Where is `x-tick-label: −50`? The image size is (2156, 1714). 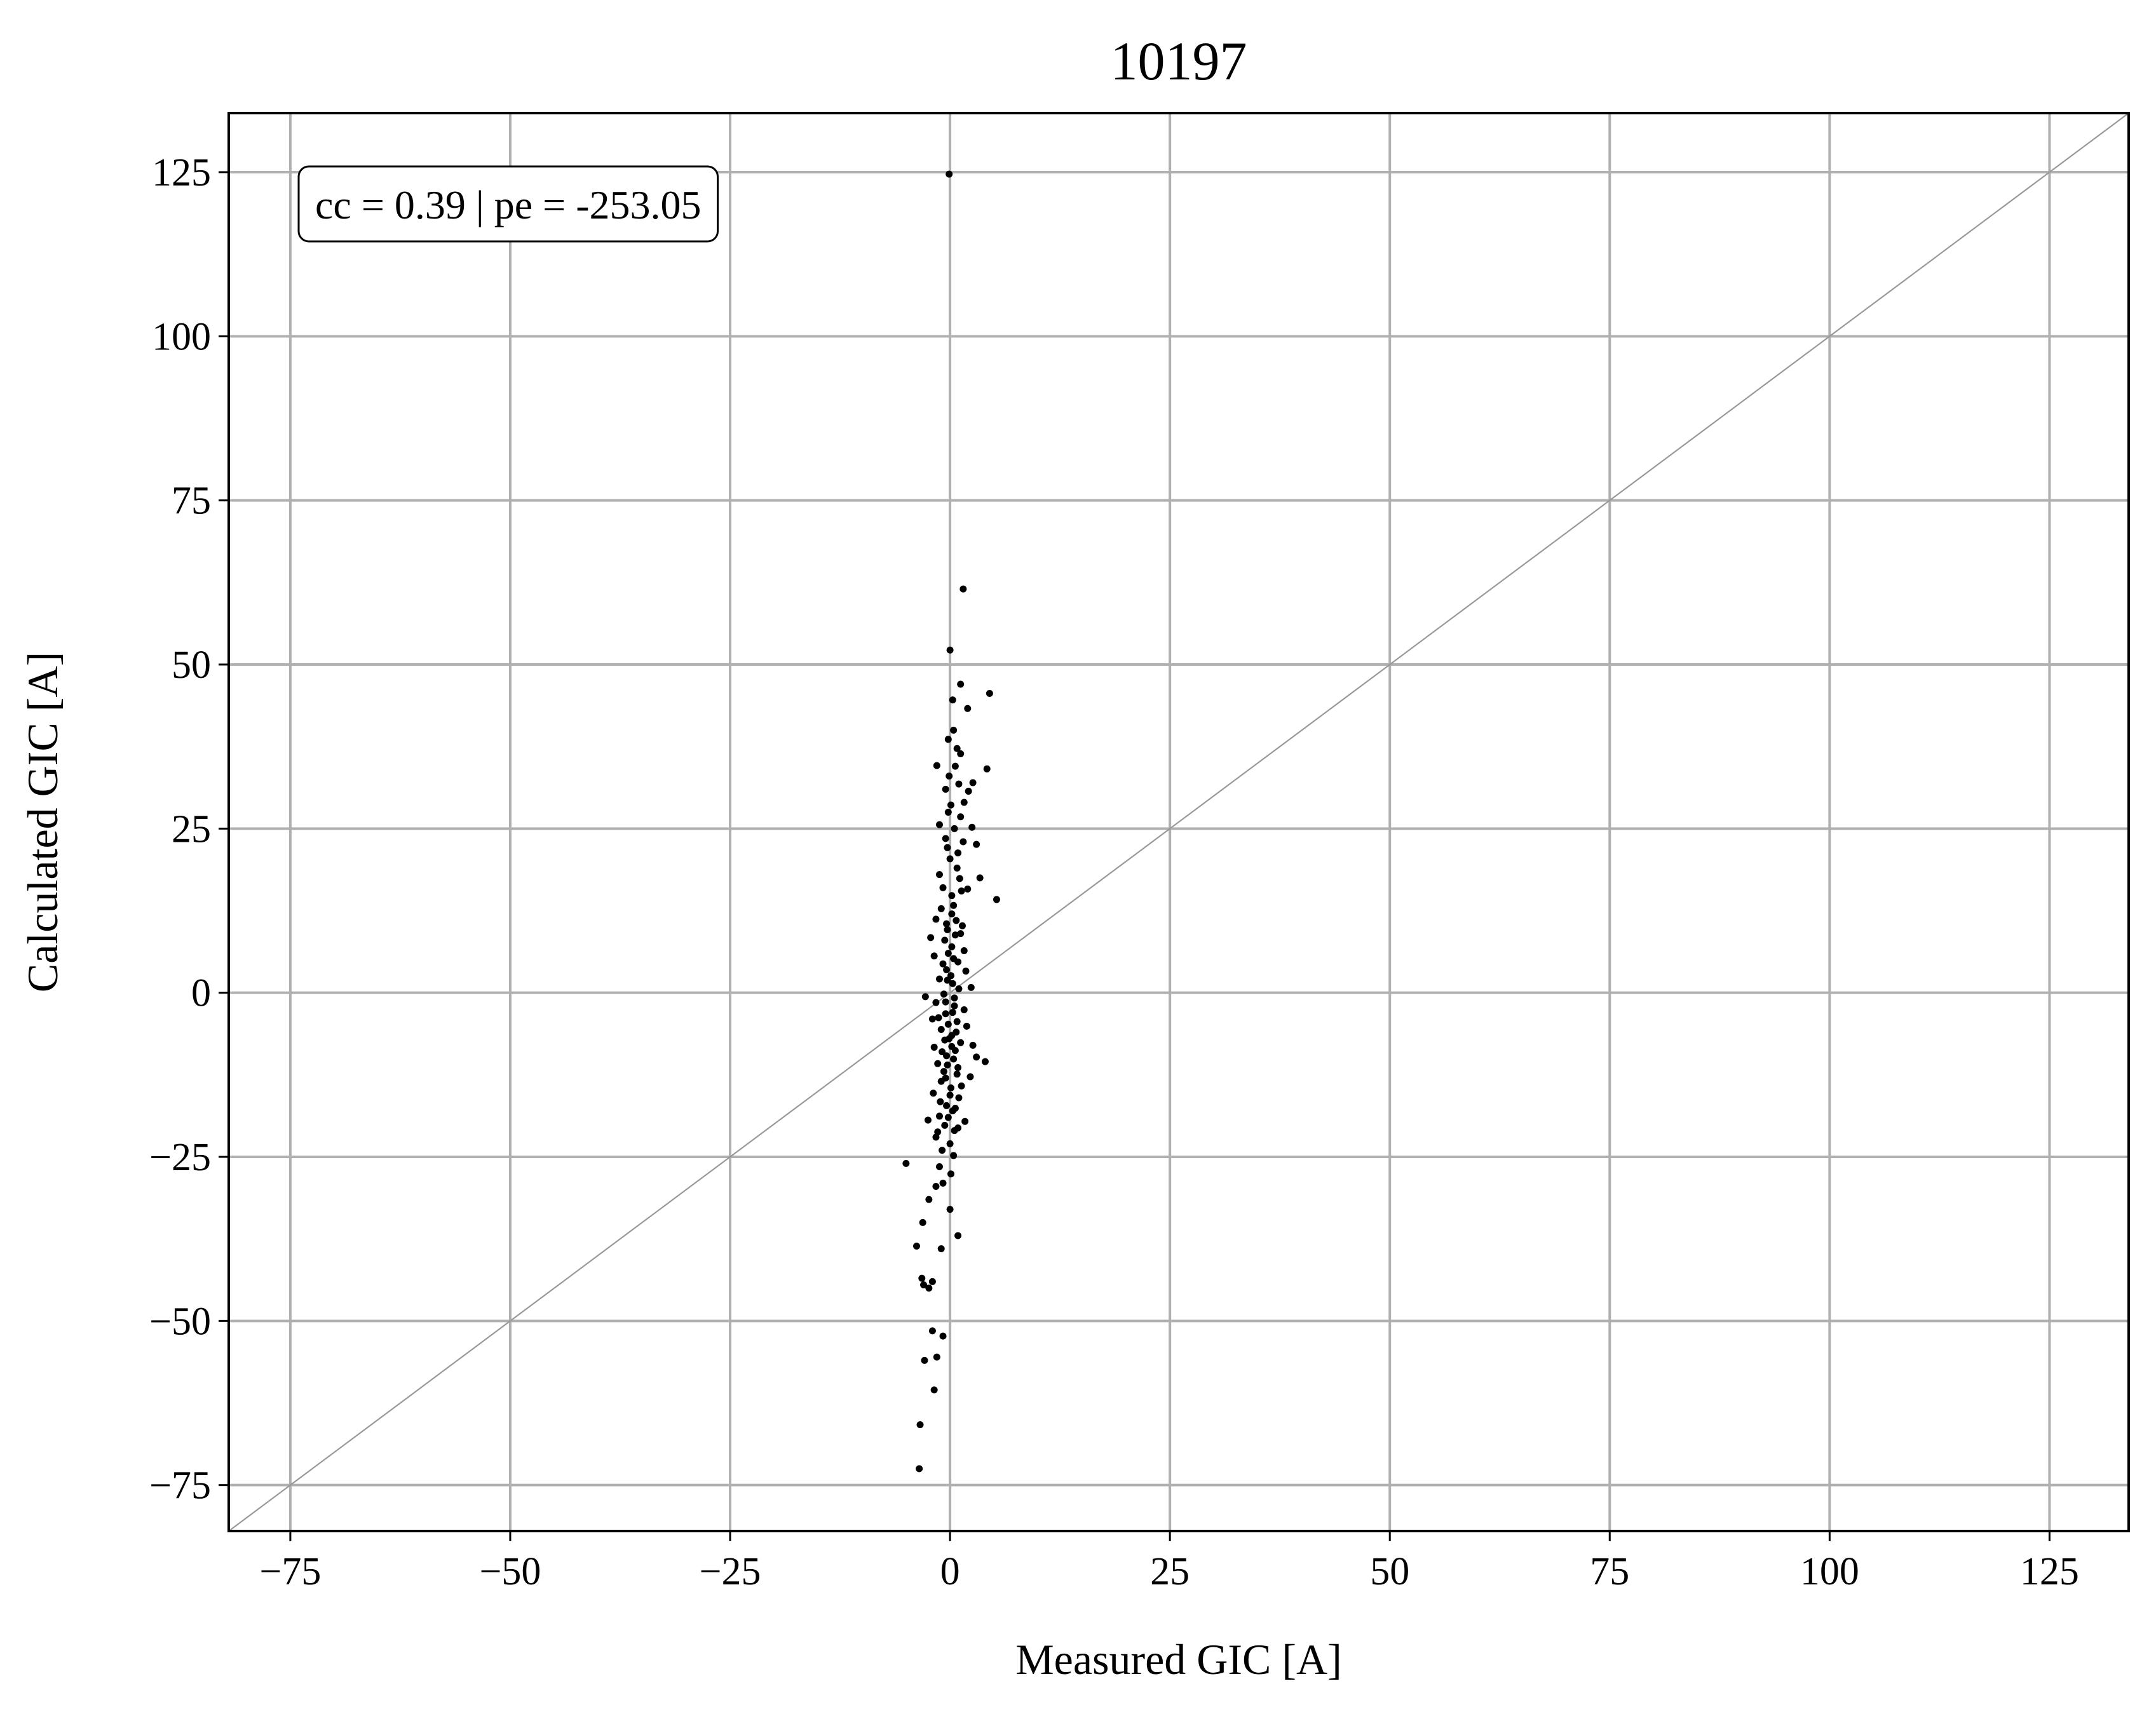
x-tick-label: −50 is located at coordinates (510, 1571).